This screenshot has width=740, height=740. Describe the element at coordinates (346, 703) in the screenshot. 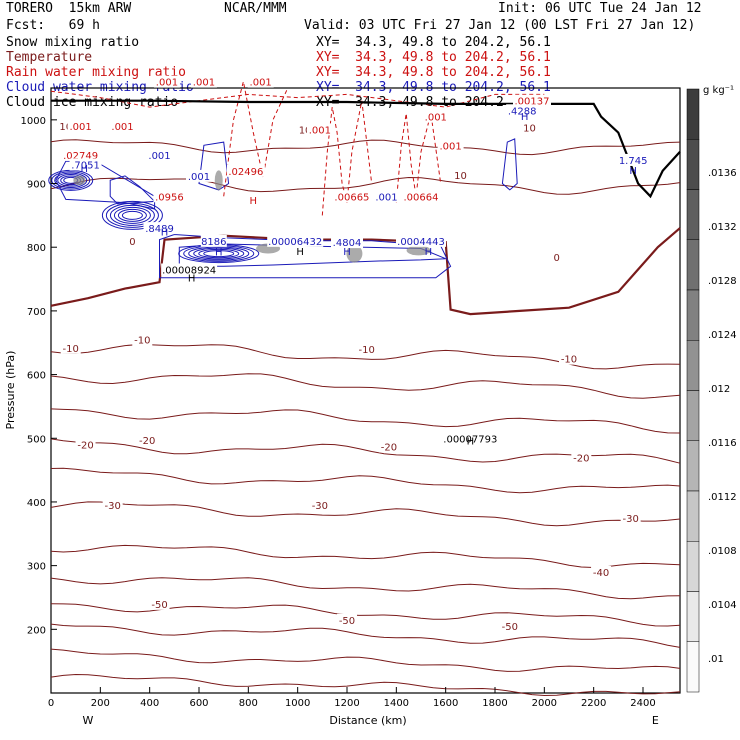

I see `x-tick-label: 1200` at that location.